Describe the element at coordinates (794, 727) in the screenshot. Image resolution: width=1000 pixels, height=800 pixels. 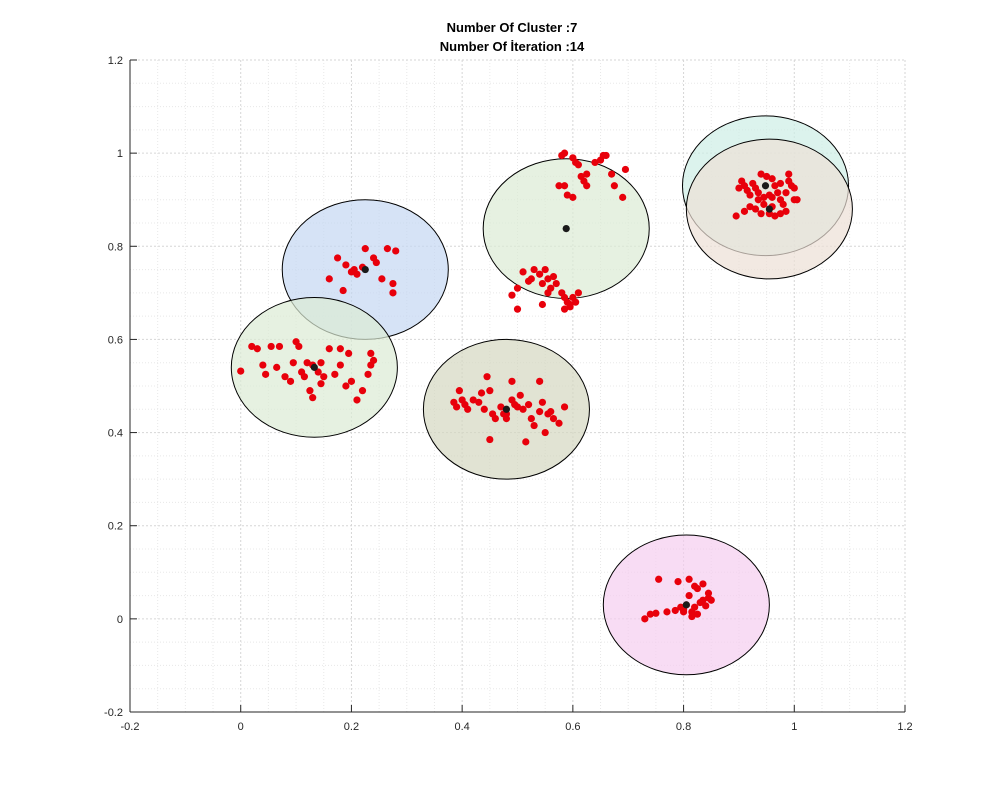
I see `x-tick-label: 1` at that location.